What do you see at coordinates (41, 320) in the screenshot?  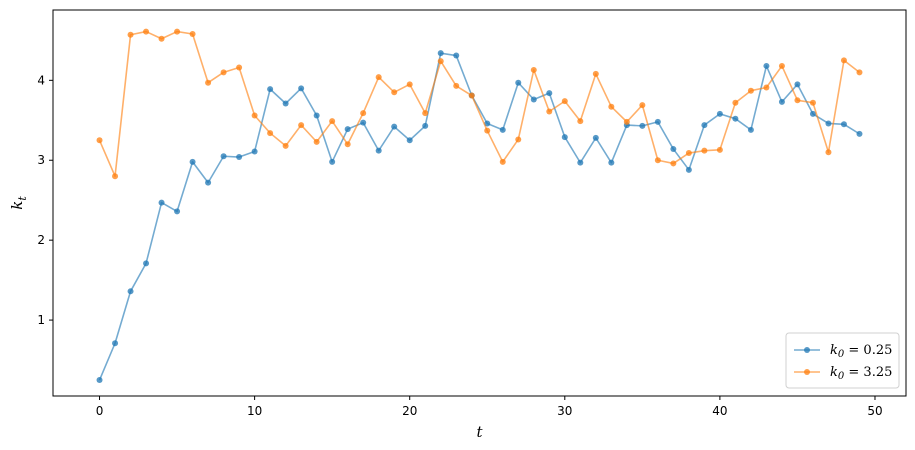 I see `y-tick-label-1: 1` at bounding box center [41, 320].